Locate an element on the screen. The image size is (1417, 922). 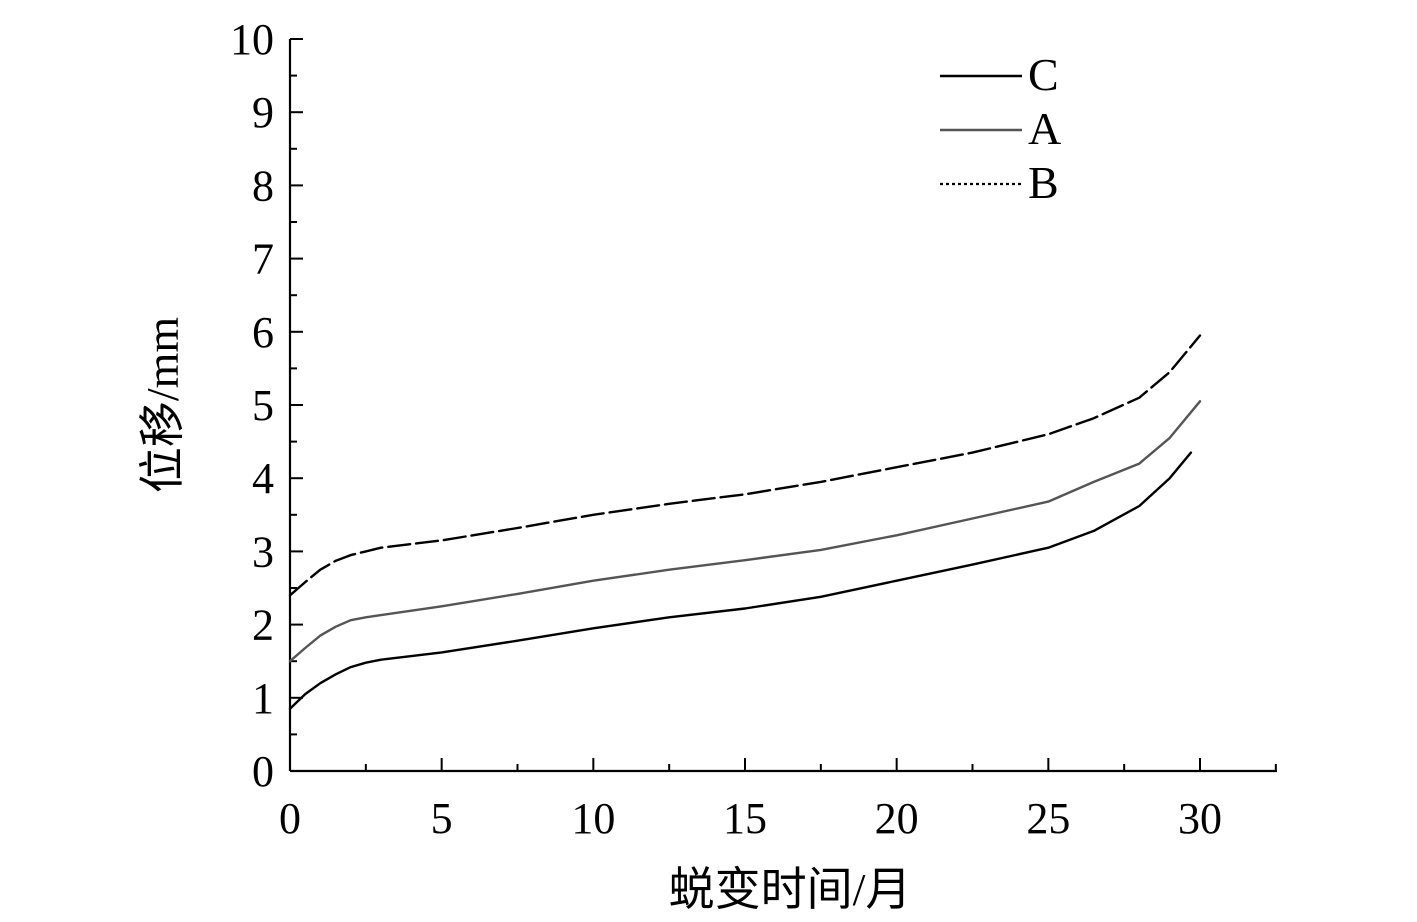
x-tick-label: 20 is located at coordinates (897, 818).